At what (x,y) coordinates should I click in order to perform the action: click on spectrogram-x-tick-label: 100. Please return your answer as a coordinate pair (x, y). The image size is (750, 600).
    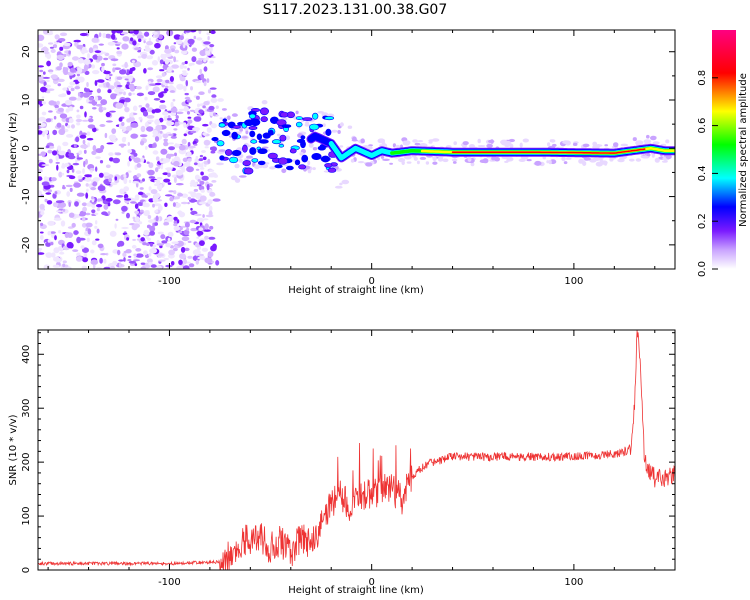
    Looking at the image, I should click on (573, 281).